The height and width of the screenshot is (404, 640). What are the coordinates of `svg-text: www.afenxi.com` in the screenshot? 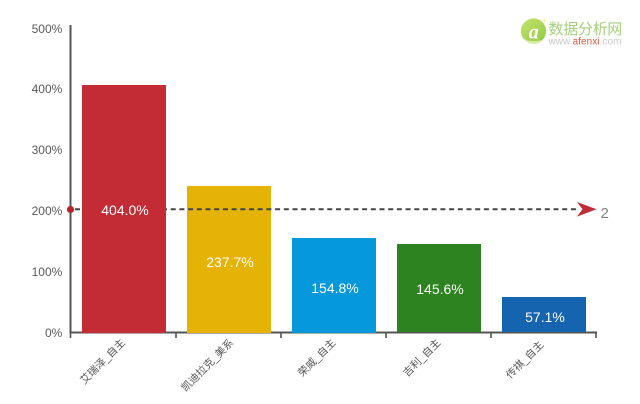 It's located at (585, 42).